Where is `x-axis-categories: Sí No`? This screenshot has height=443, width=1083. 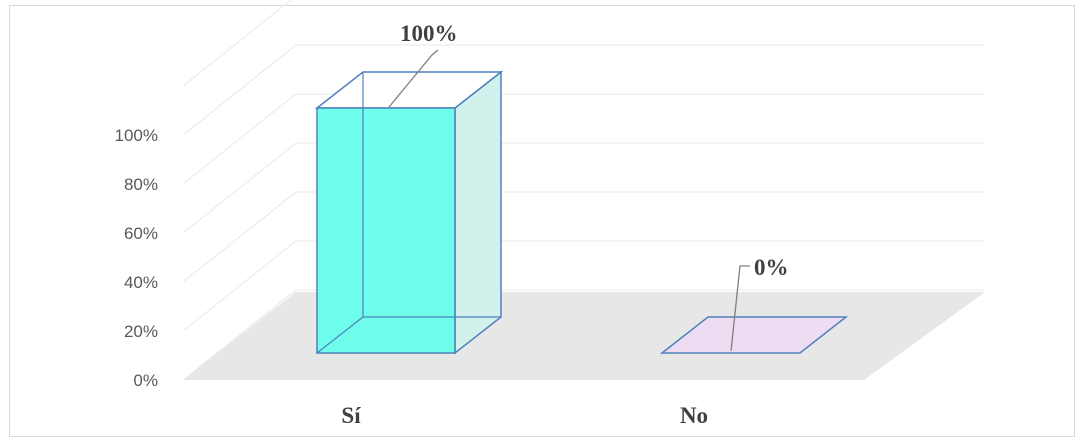
x-axis-categories: Sí No is located at coordinates (524, 415).